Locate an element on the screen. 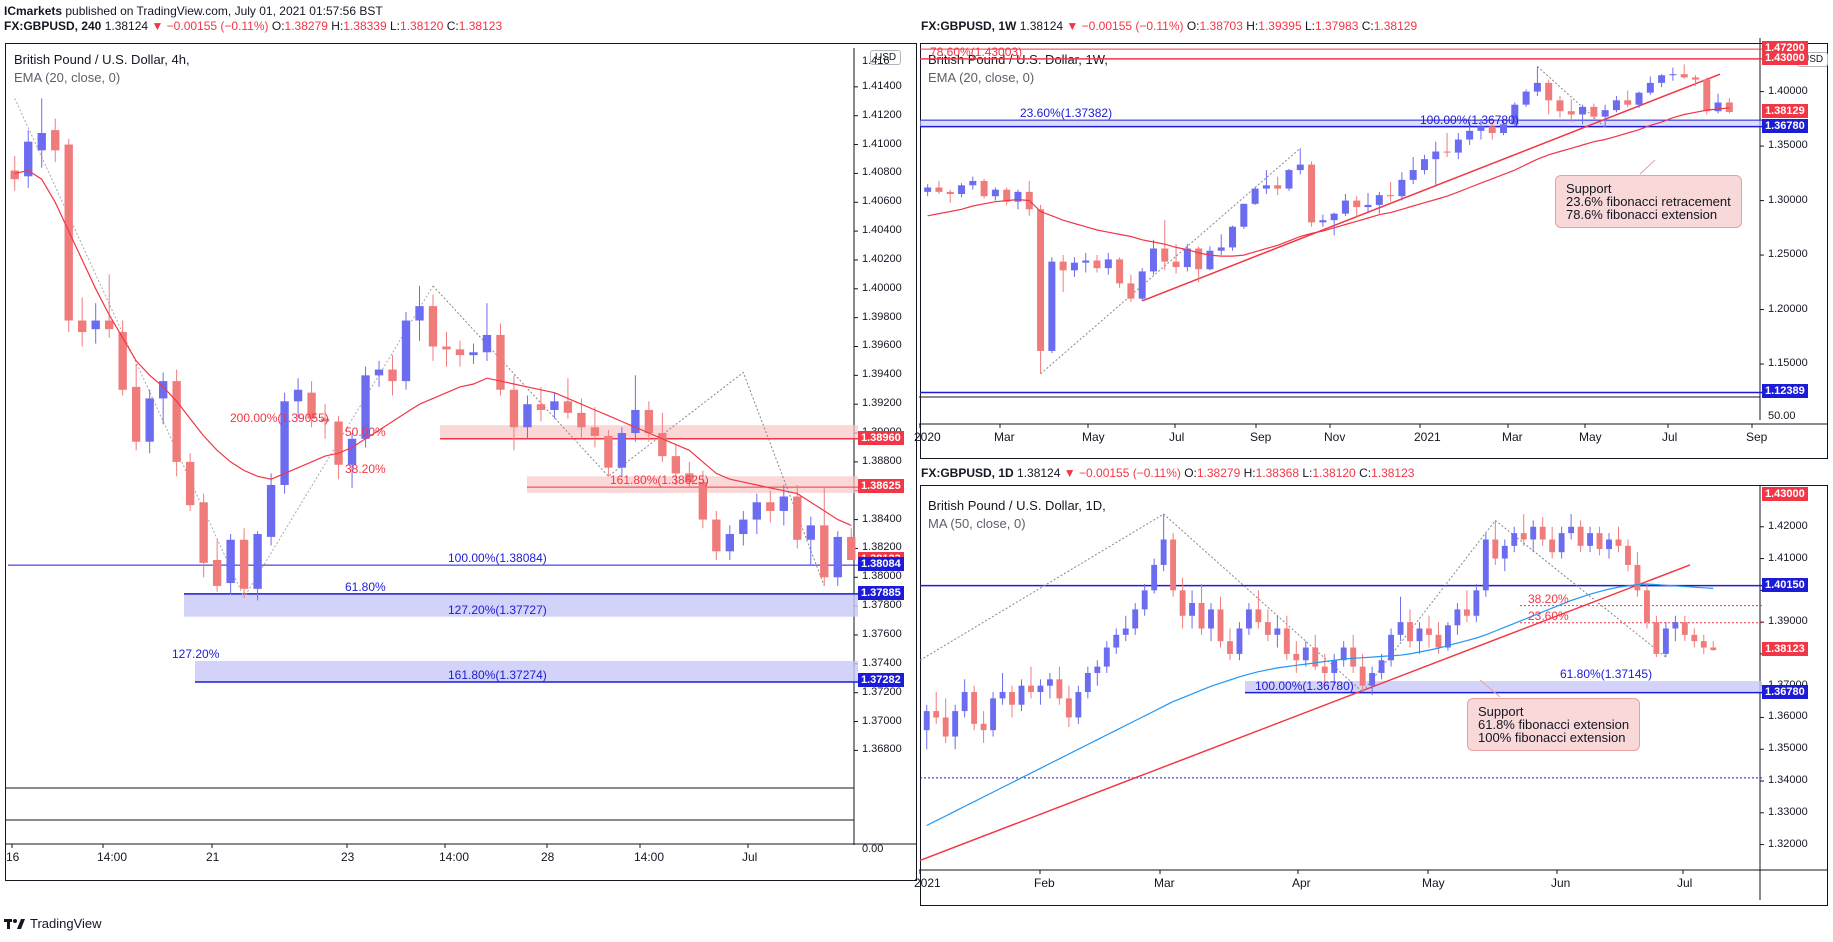  y-tick-label: 1.40000 is located at coordinates (882, 287).